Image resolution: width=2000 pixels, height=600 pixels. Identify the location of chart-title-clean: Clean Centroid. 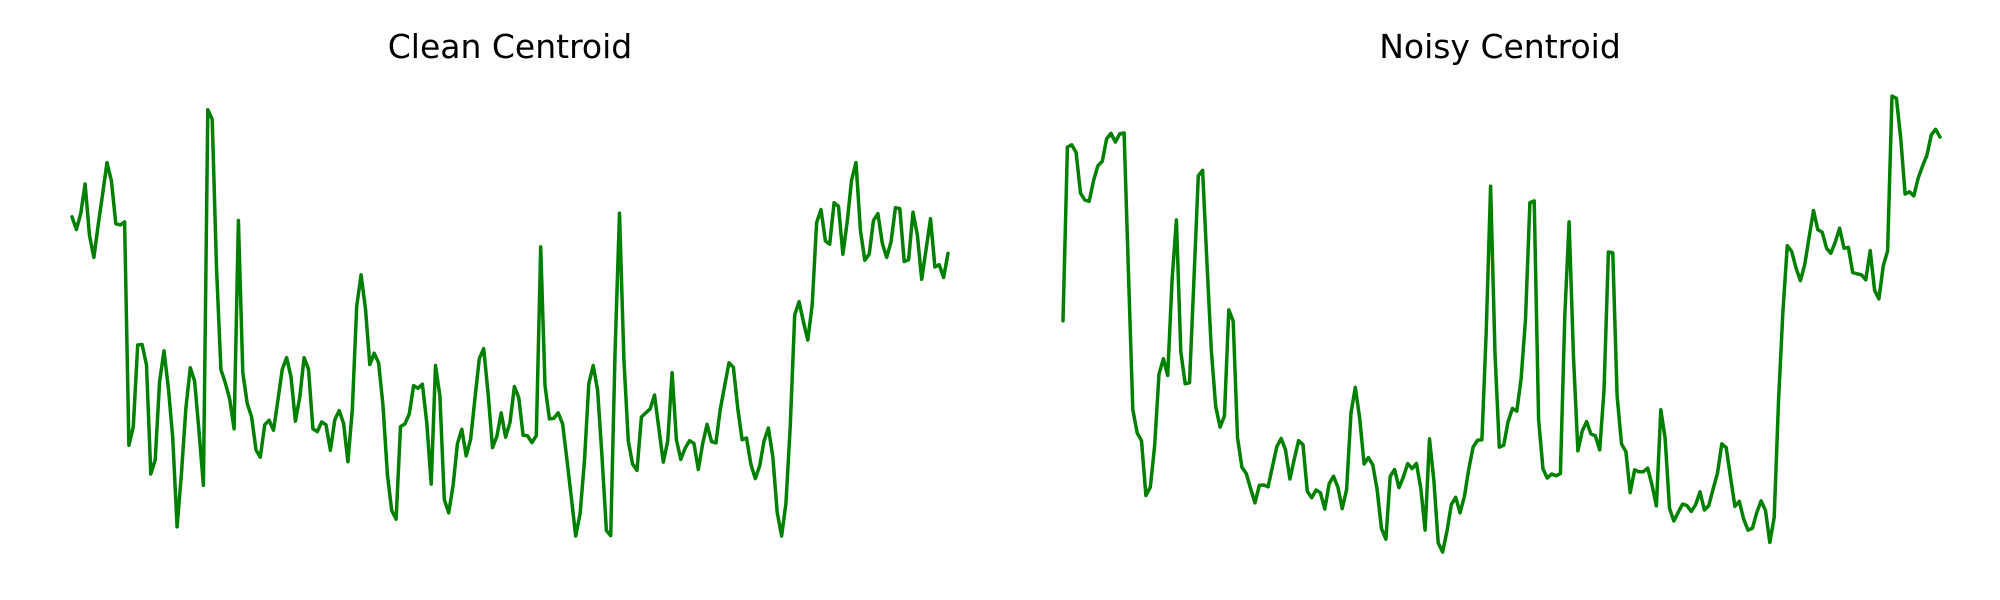
(510, 46).